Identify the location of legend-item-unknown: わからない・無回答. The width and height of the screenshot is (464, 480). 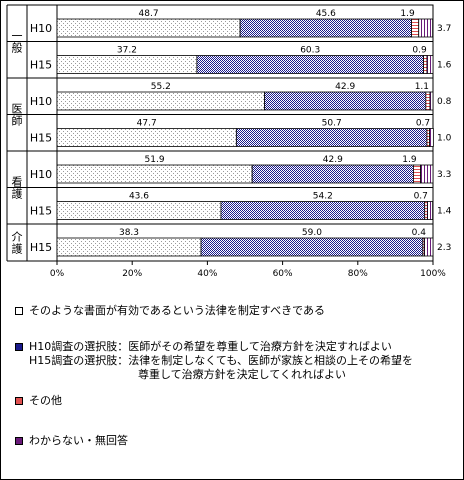
(235, 441).